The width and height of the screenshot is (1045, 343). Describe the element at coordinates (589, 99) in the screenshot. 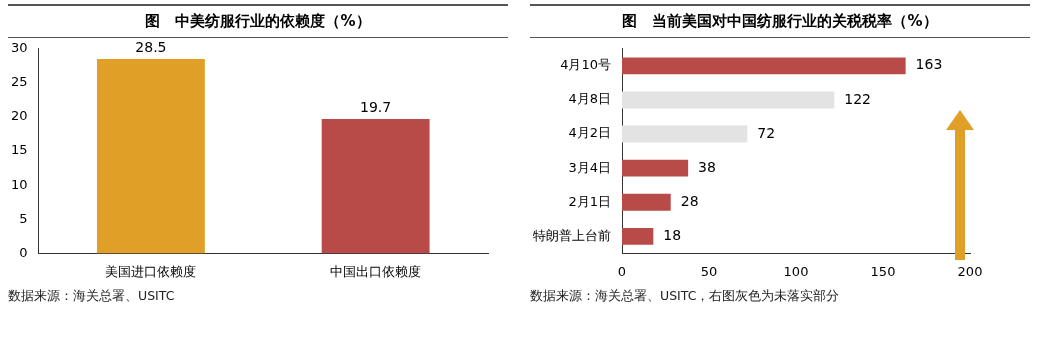

I see `y-tick-label: 4月8日` at that location.